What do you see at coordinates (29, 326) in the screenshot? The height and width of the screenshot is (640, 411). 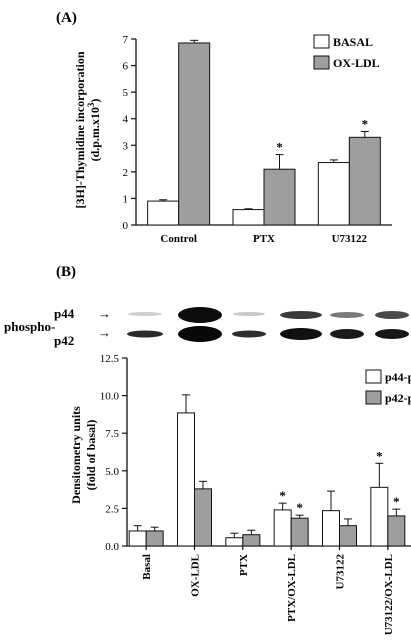 I see `blot-label-phospho: phospho-` at bounding box center [29, 326].